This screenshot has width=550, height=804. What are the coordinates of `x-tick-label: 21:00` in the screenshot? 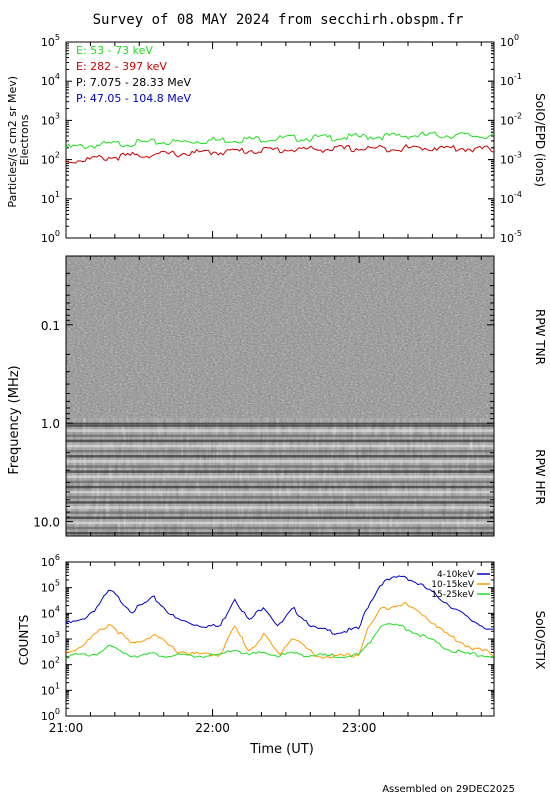 It's located at (66, 728).